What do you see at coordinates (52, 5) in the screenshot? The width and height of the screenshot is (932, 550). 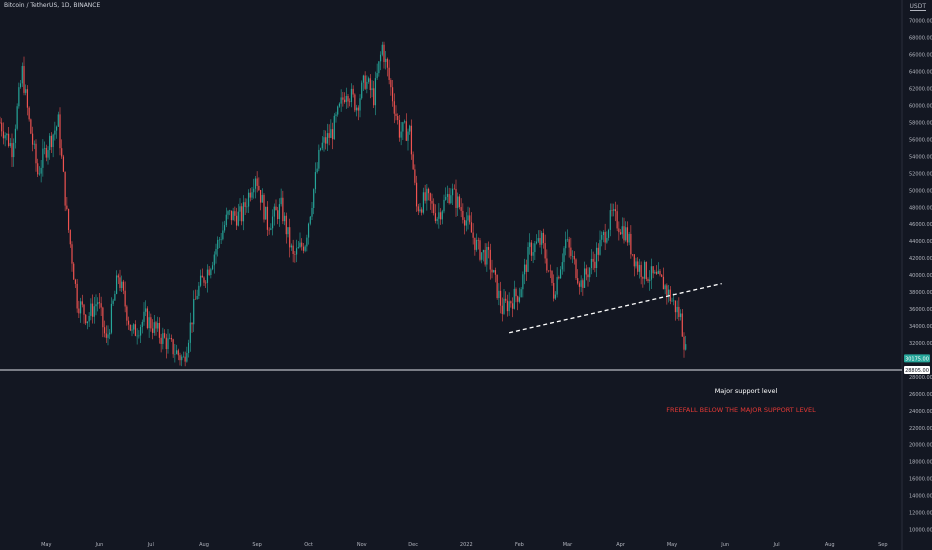 I see `symbol-title: Bitcoin / TetherUS, 1D, BINANCE` at bounding box center [52, 5].